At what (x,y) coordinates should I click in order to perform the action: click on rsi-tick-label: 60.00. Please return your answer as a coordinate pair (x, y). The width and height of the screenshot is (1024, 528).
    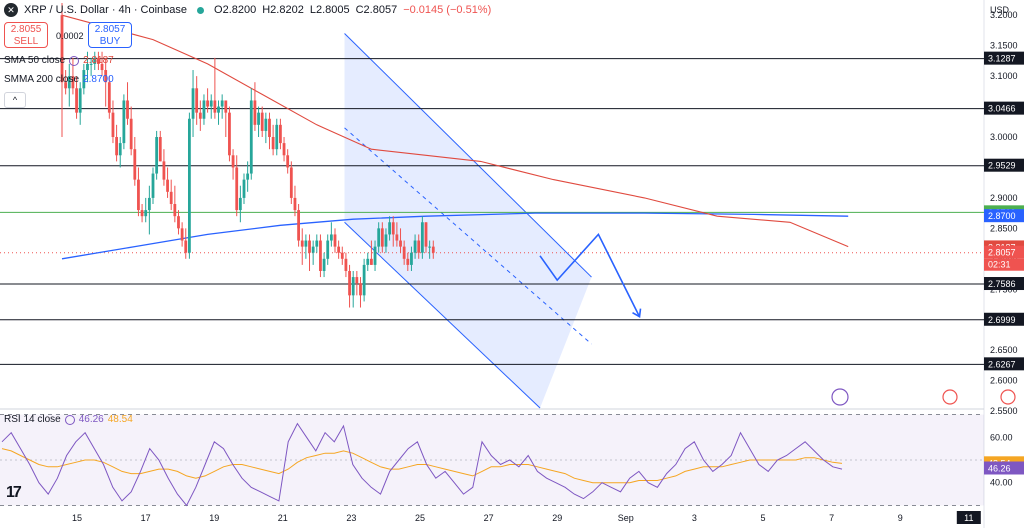
    Looking at the image, I should click on (1001, 437).